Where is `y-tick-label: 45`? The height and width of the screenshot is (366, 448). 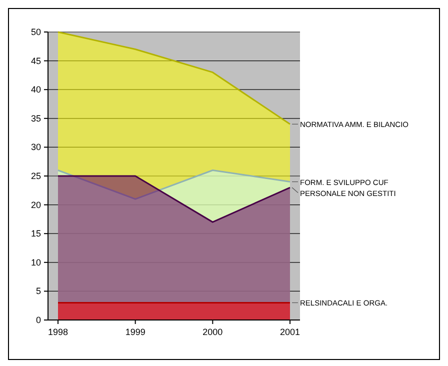
y-tick-label: 45 is located at coordinates (35, 61).